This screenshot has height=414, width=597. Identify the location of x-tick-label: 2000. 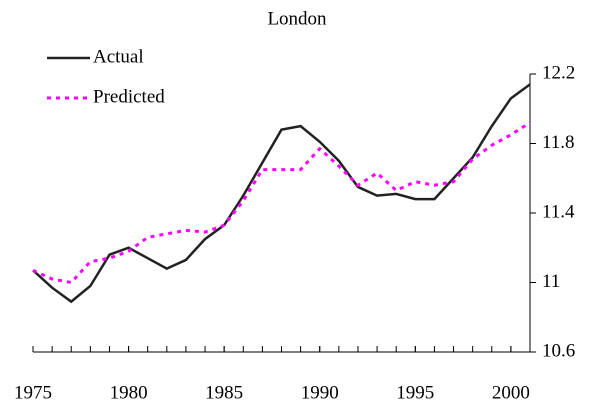
(511, 392).